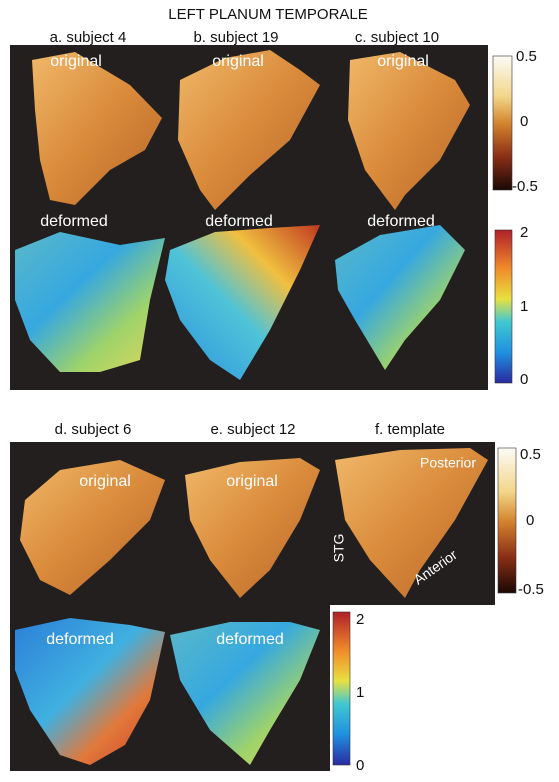  Describe the element at coordinates (397, 37) in the screenshot. I see `panel-label: c. subject 10` at that location.